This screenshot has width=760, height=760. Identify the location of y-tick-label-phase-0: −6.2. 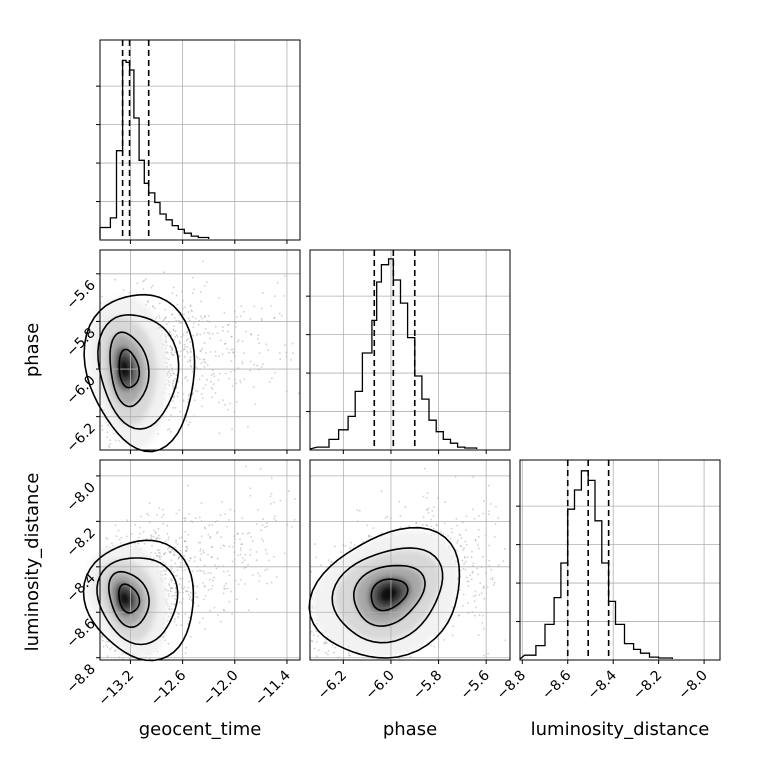
(80, 437).